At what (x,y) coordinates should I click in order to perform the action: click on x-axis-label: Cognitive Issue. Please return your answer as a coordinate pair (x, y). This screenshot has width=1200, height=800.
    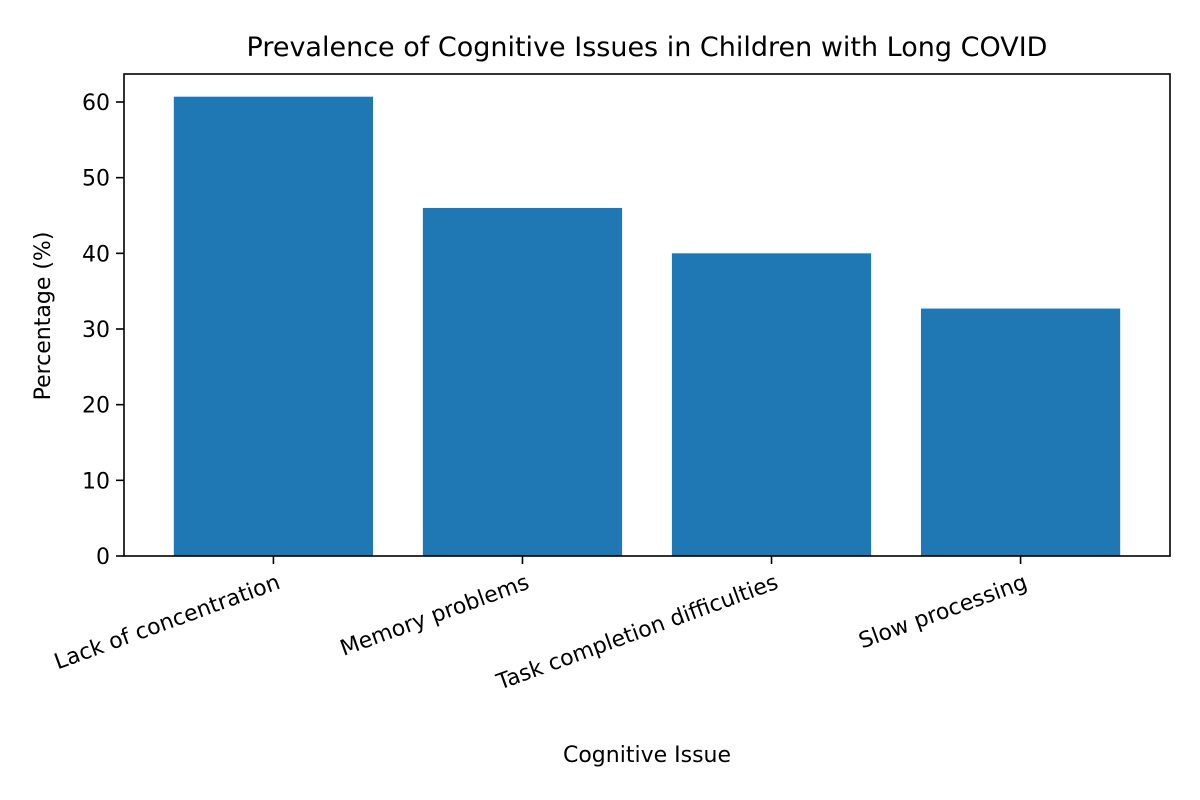
    Looking at the image, I should click on (647, 755).